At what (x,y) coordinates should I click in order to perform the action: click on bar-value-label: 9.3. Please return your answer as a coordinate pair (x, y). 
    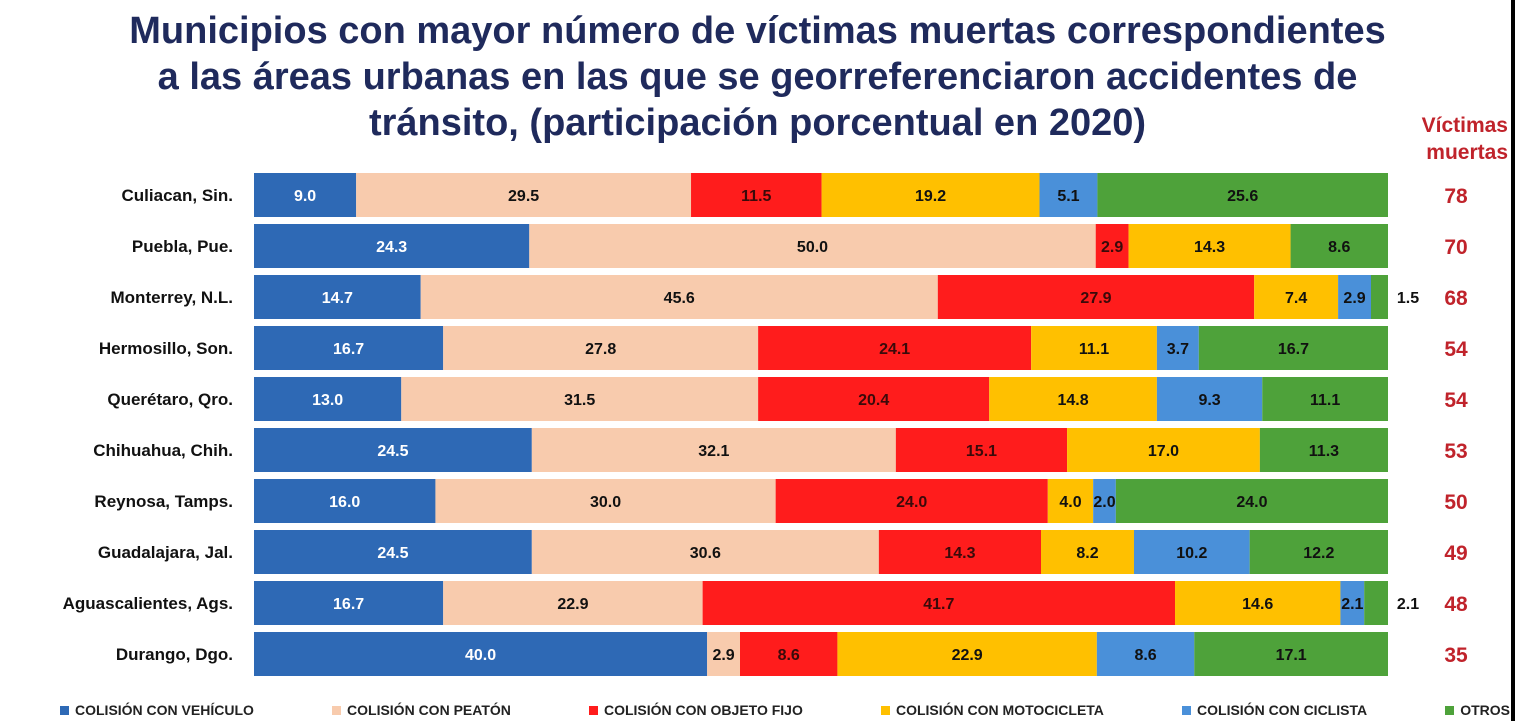
    Looking at the image, I should click on (1209, 400).